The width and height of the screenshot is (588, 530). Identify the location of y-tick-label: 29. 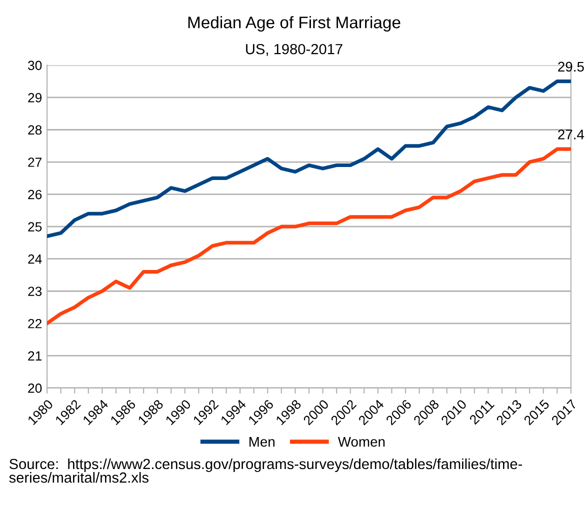
(35, 97).